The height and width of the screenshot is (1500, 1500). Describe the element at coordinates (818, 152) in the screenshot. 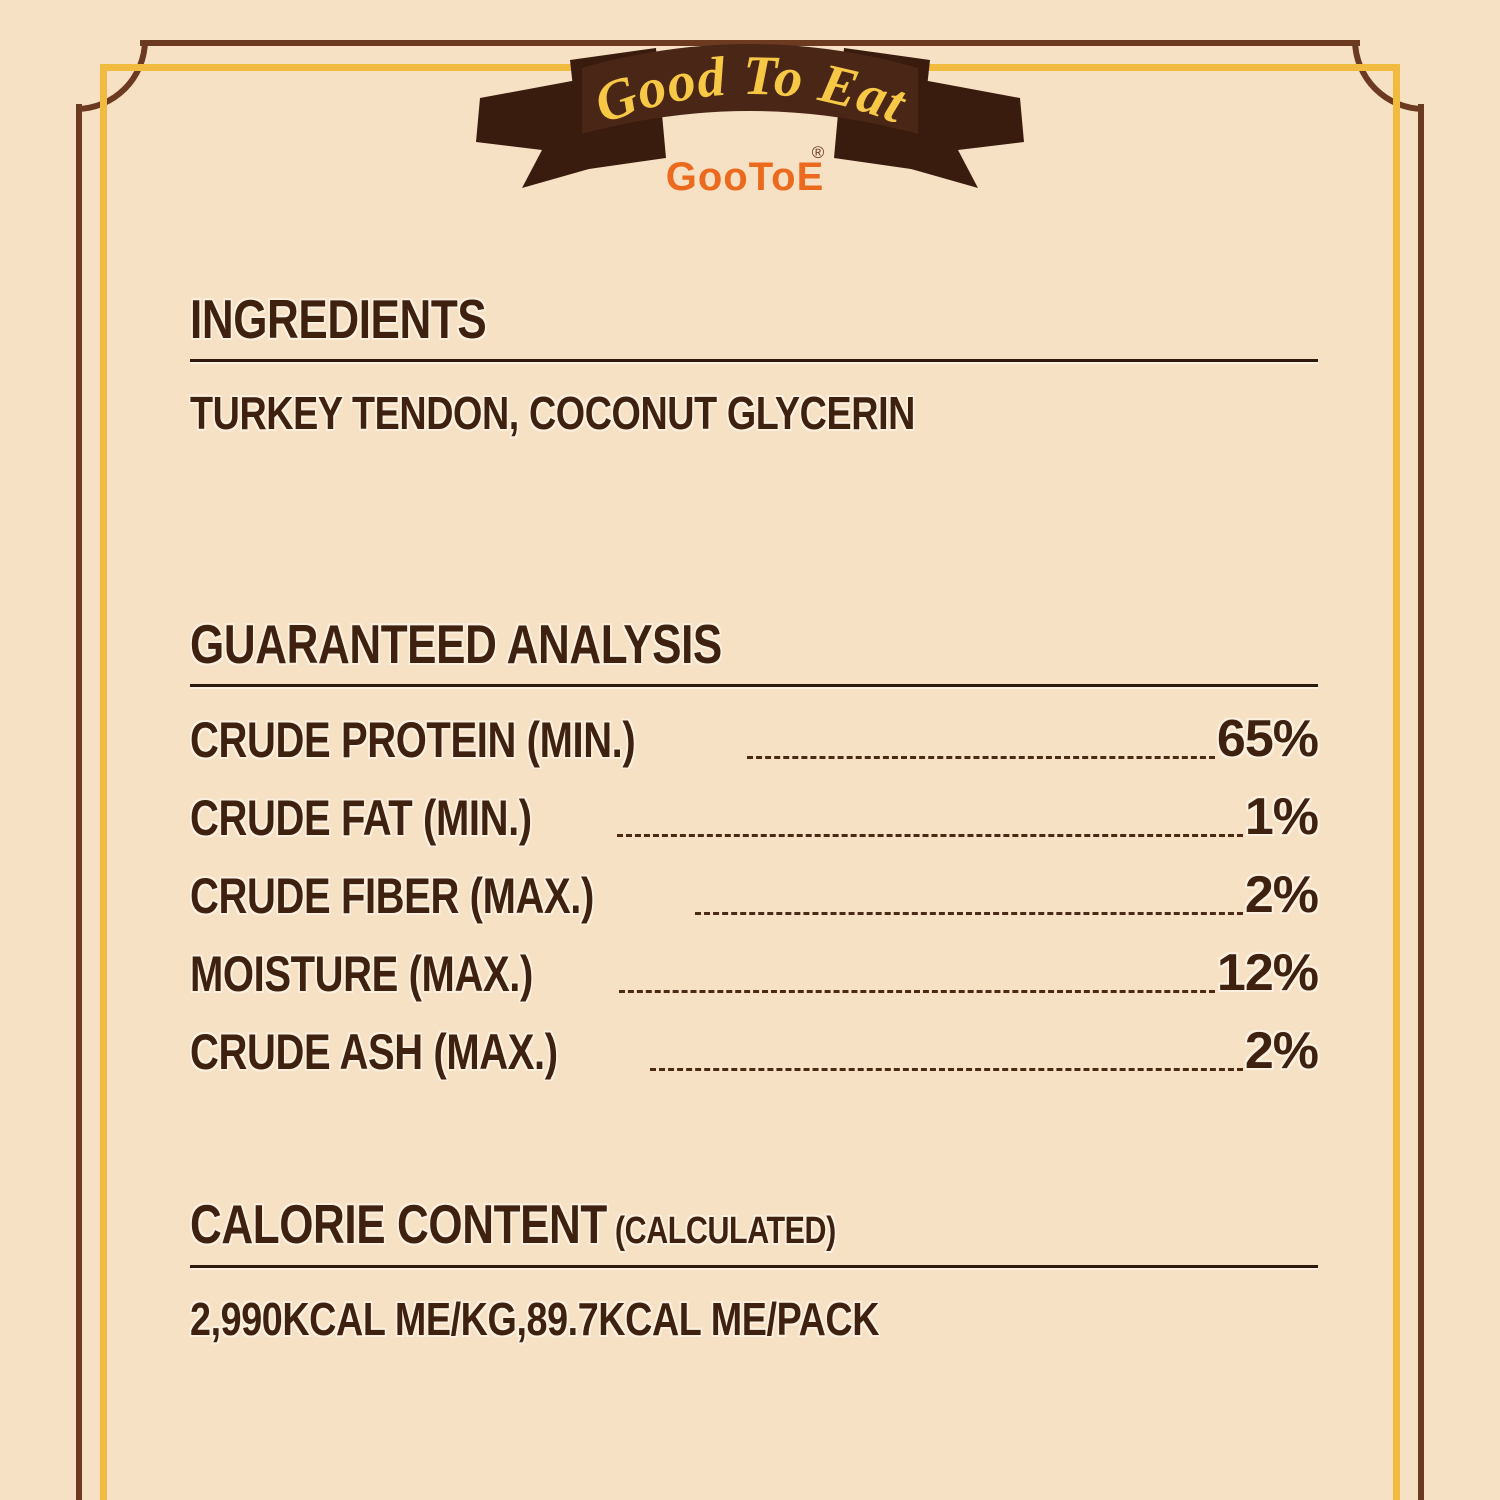

I see `registered-trademark-icon: ®` at that location.